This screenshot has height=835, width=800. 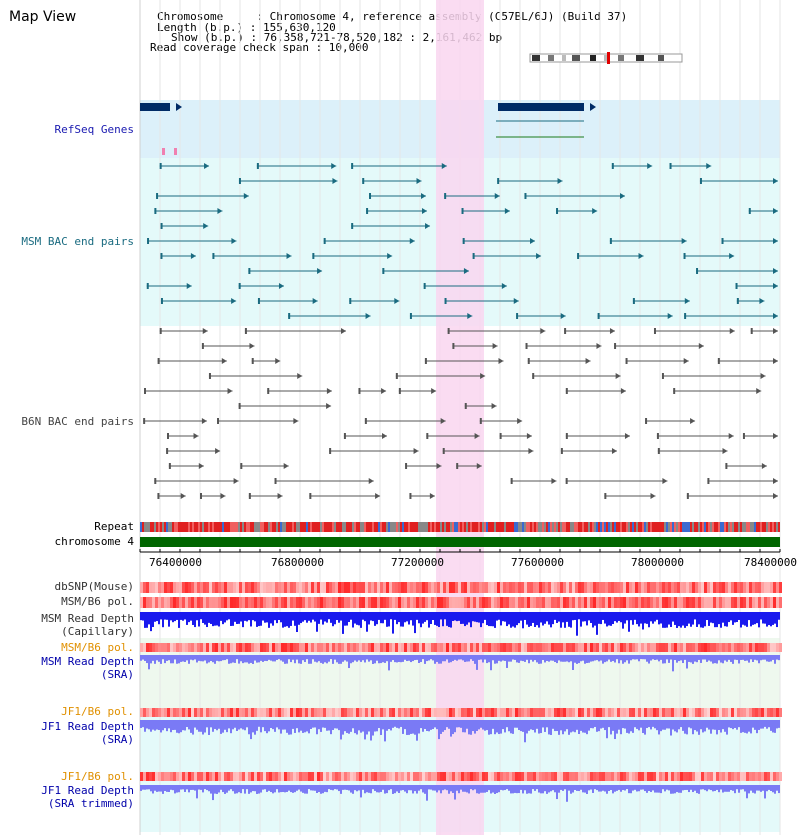 I want to click on track-label-msm-depth-capillary: MSM Read Depth, so click(x=87, y=618).